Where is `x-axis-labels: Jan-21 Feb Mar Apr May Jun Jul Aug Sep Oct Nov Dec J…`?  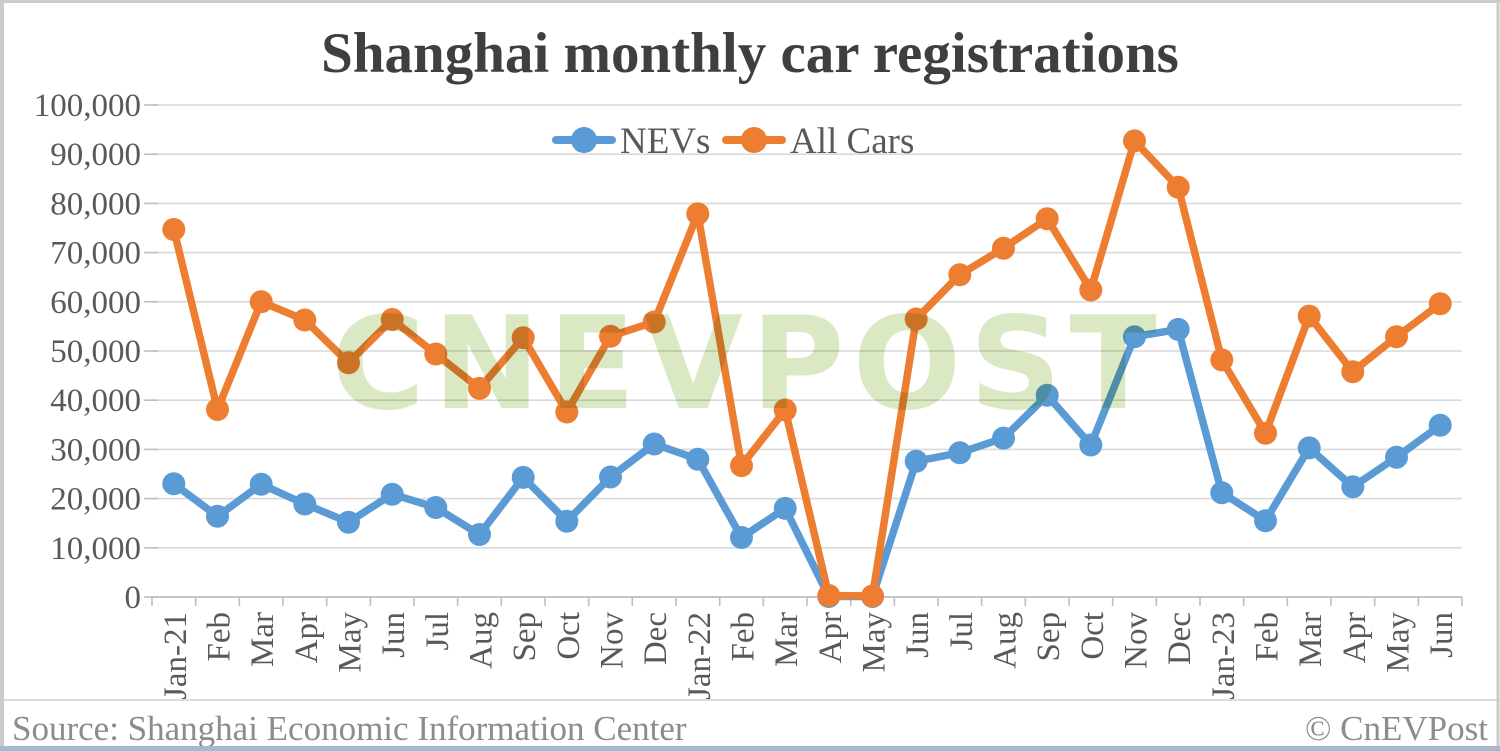 x-axis-labels: Jan-21 Feb Mar Apr May Jun Jul Aug Sep Oct Nov Dec J… is located at coordinates (809, 656).